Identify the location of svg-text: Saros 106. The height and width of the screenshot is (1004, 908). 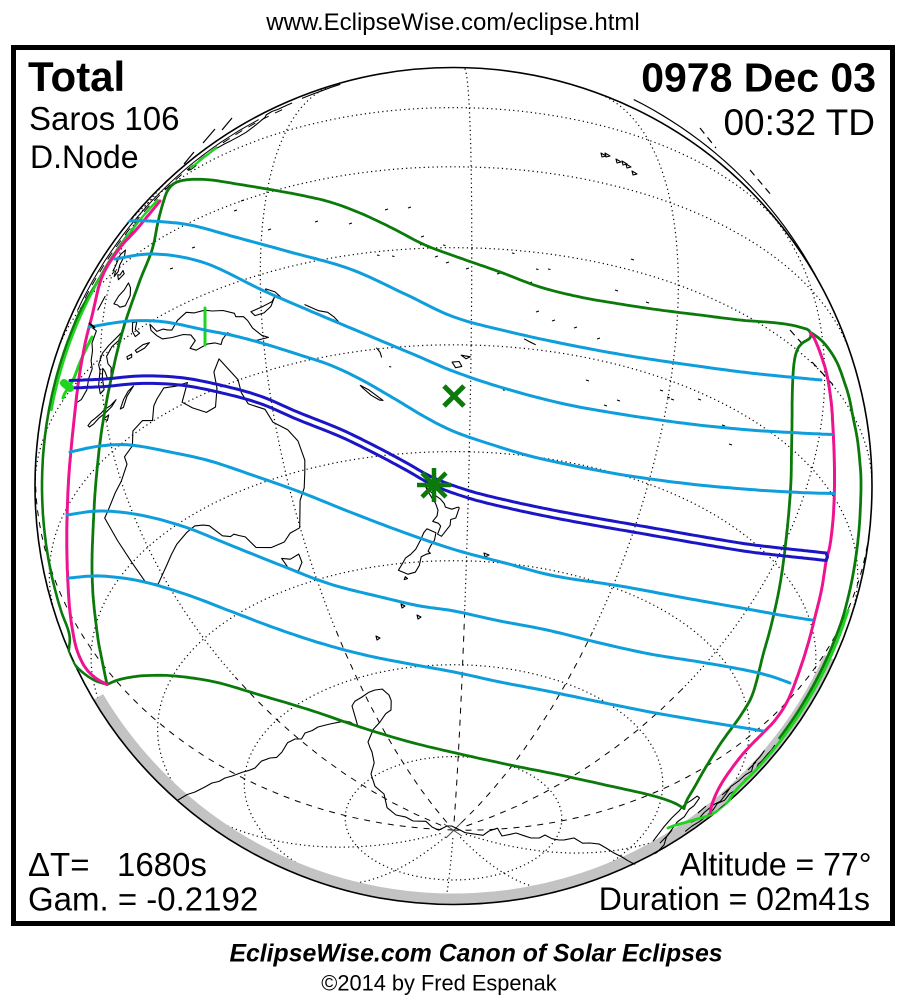
(104, 118).